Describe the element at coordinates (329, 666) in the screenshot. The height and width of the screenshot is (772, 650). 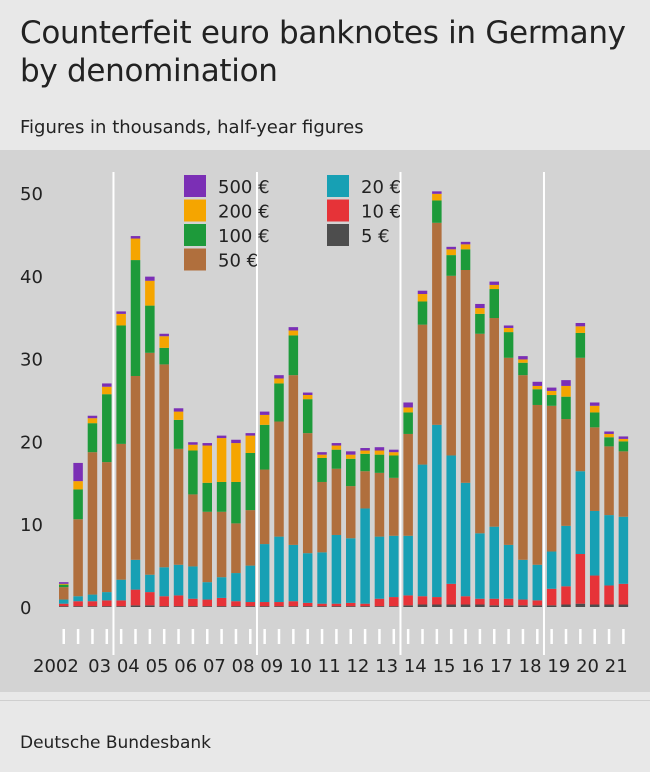
I see `x-year-label: 11` at that location.